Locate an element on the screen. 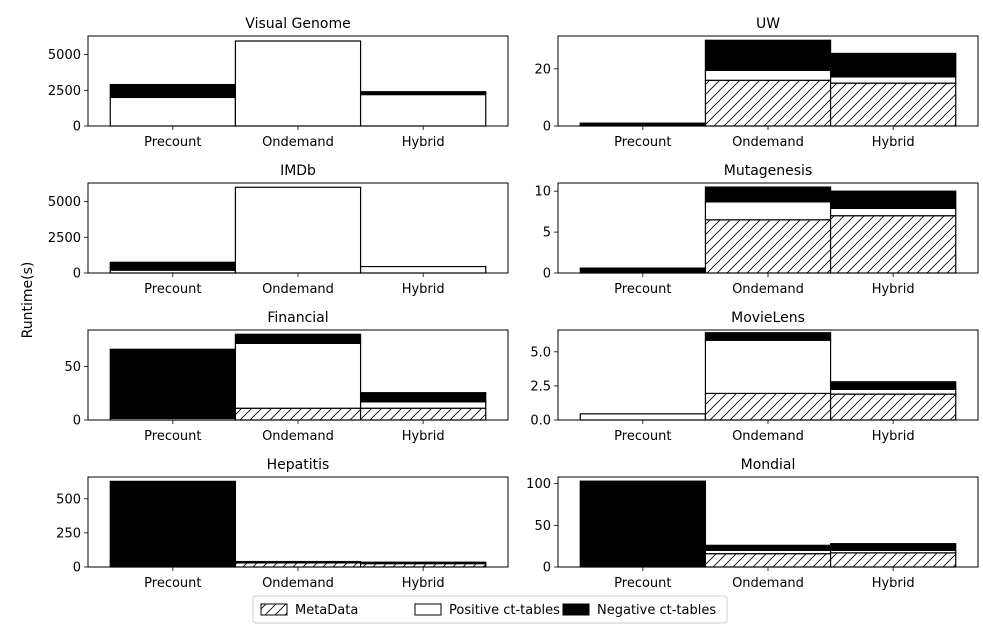  chart-title: Mondial is located at coordinates (768, 465).